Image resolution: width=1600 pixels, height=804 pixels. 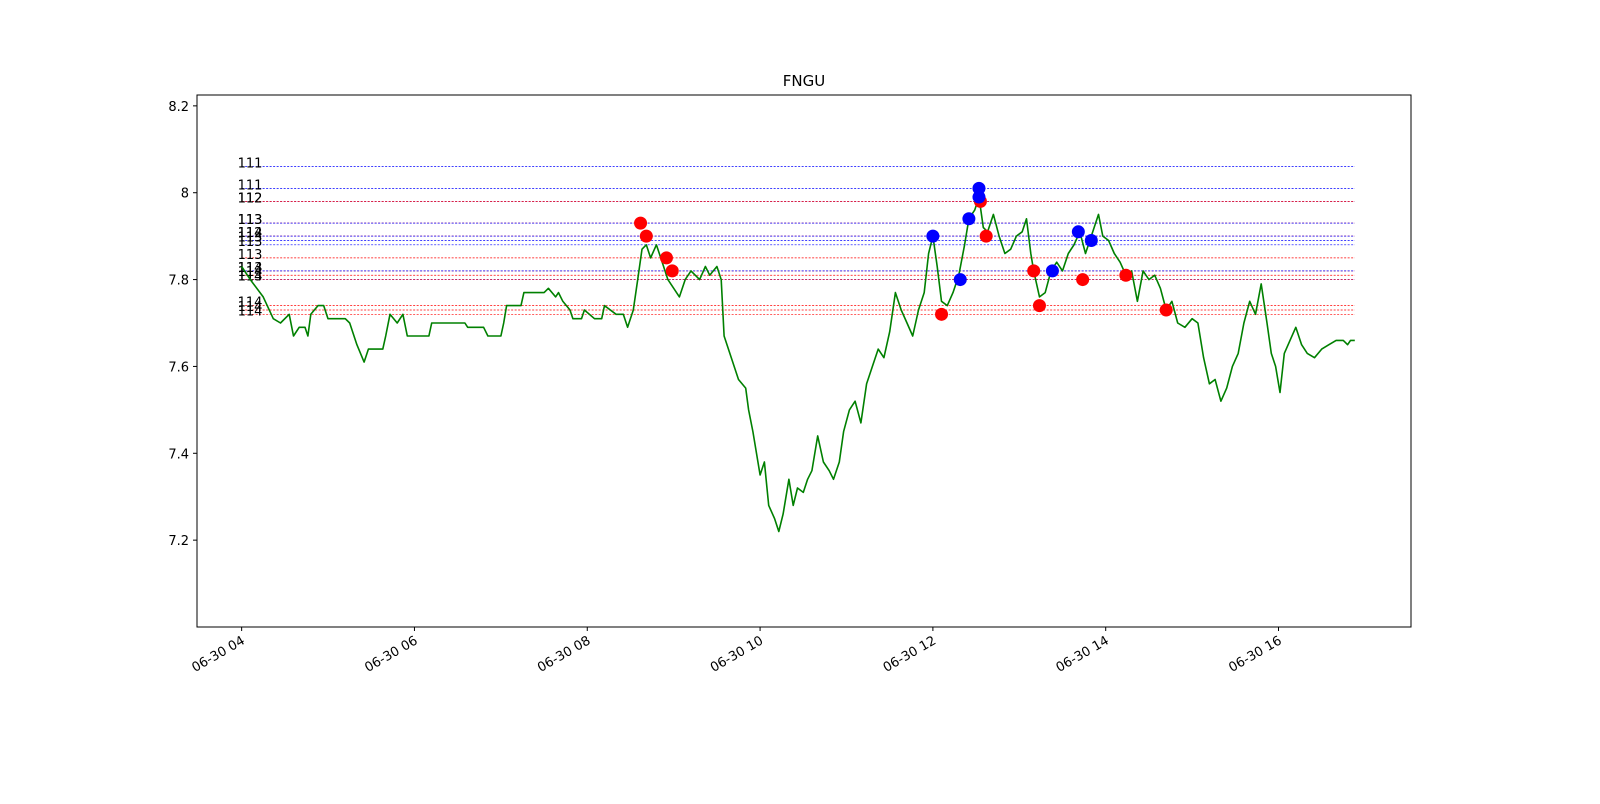 What do you see at coordinates (185, 194) in the screenshot?
I see `y-tick-label: 8` at bounding box center [185, 194].